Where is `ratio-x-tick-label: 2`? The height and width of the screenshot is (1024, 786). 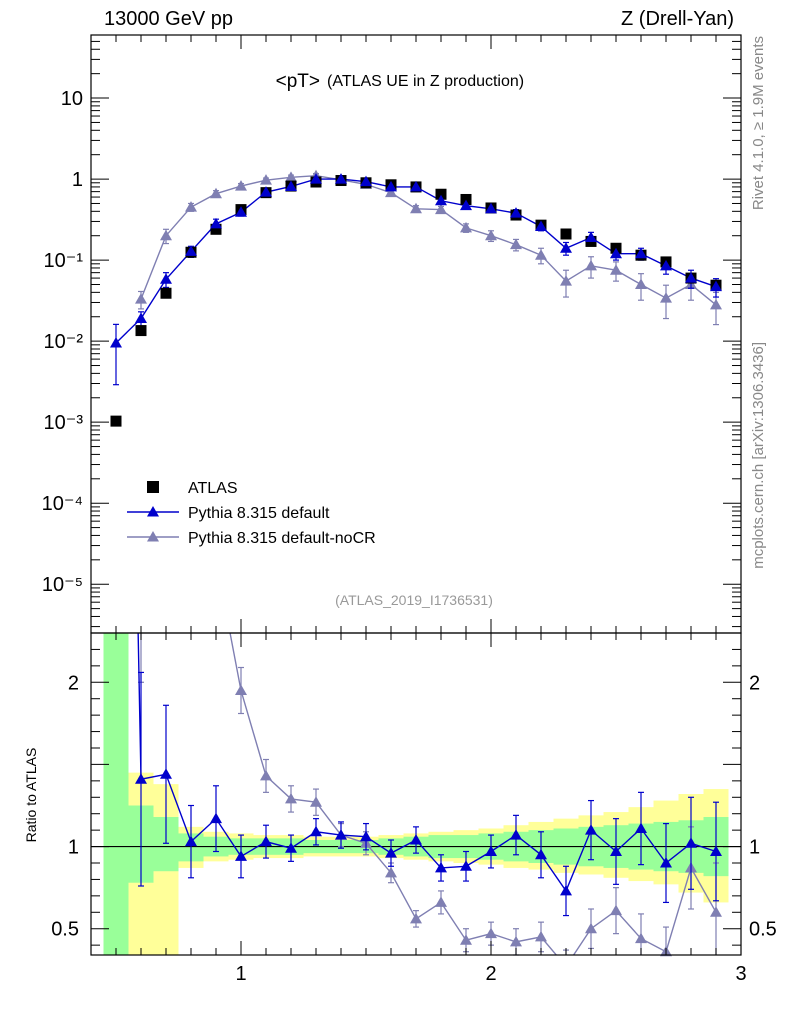
ratio-x-tick-label: 2 is located at coordinates (490, 974).